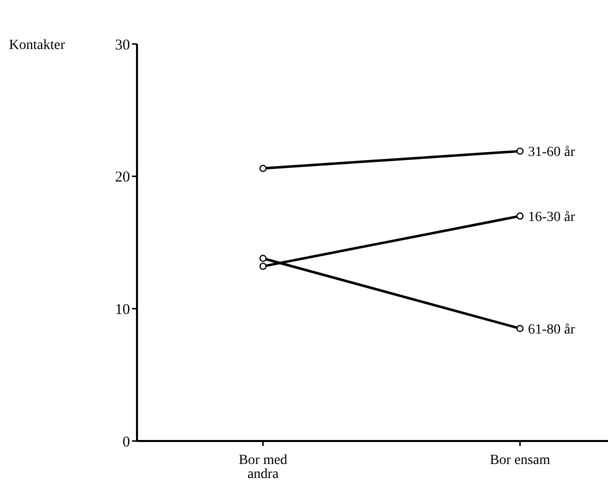 The image size is (612, 497). What do you see at coordinates (552, 330) in the screenshot?
I see `series-label: 61-80 år` at bounding box center [552, 330].